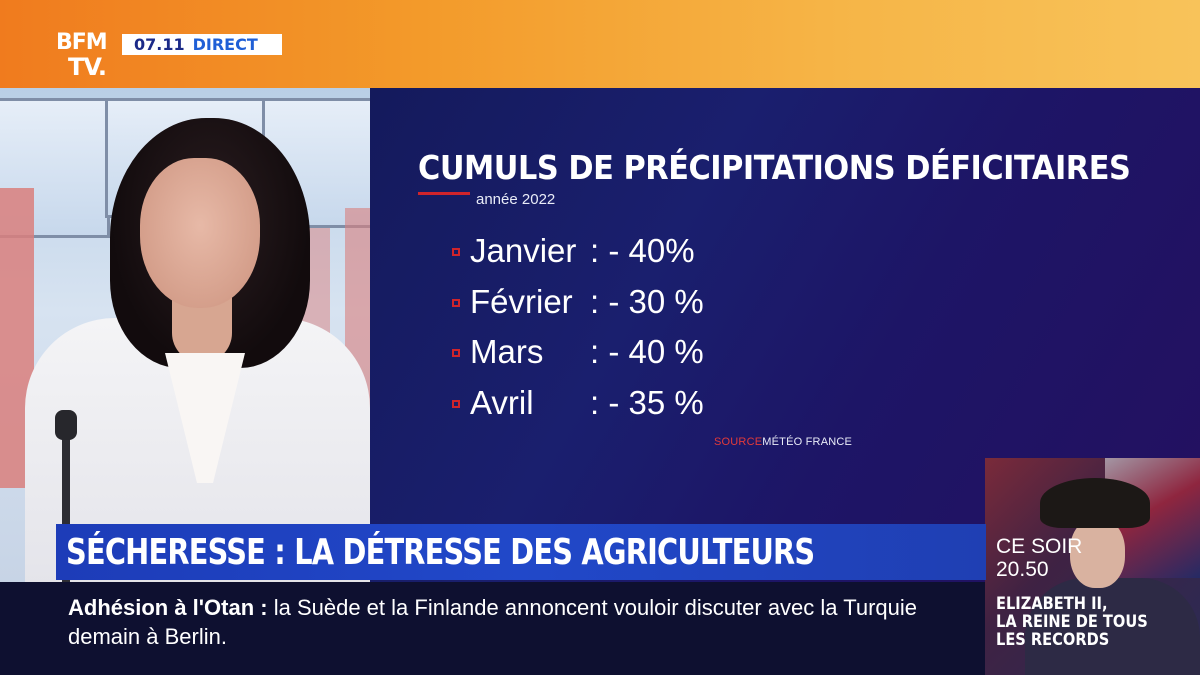  Describe the element at coordinates (507, 351) in the screenshot. I see `month-label: Mars` at that location.